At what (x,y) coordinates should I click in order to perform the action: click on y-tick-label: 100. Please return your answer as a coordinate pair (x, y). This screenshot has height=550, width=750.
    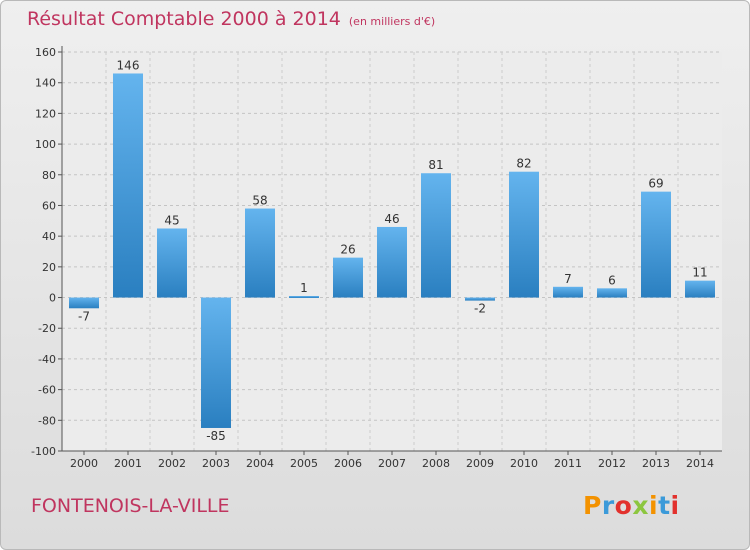
    Looking at the image, I should click on (45, 144).